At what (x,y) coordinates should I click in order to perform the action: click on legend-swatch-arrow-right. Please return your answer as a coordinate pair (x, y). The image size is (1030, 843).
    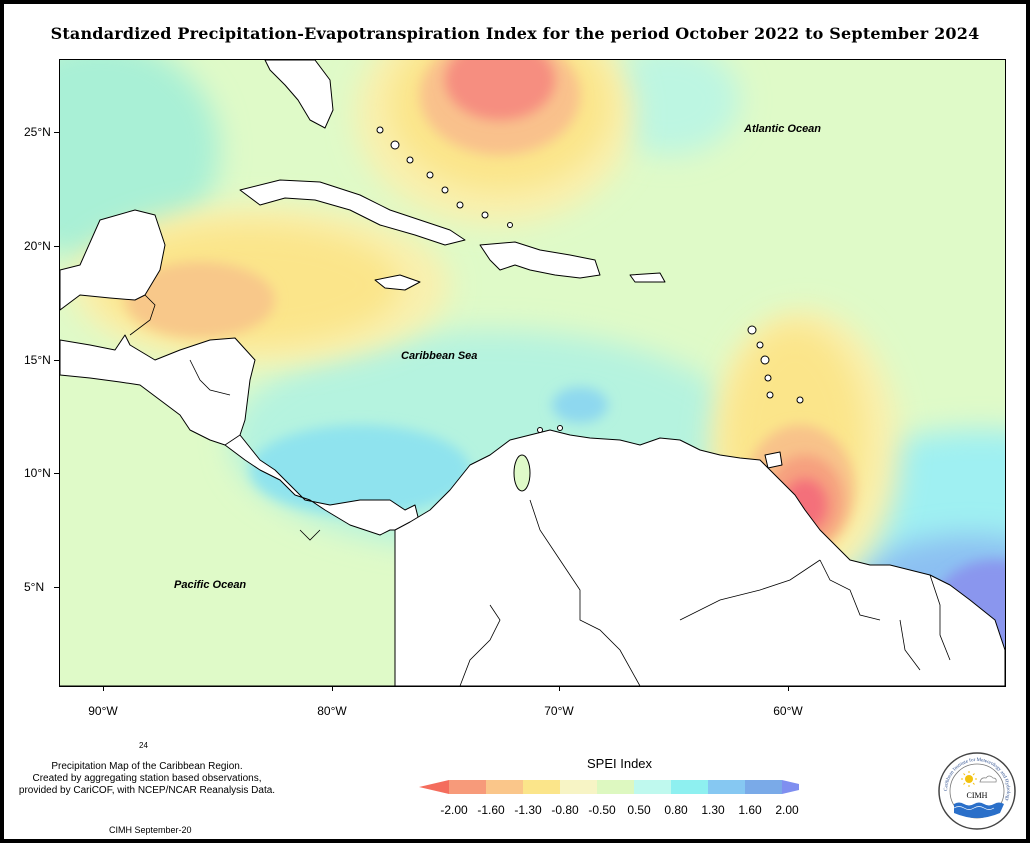
    Looking at the image, I should click on (790, 787).